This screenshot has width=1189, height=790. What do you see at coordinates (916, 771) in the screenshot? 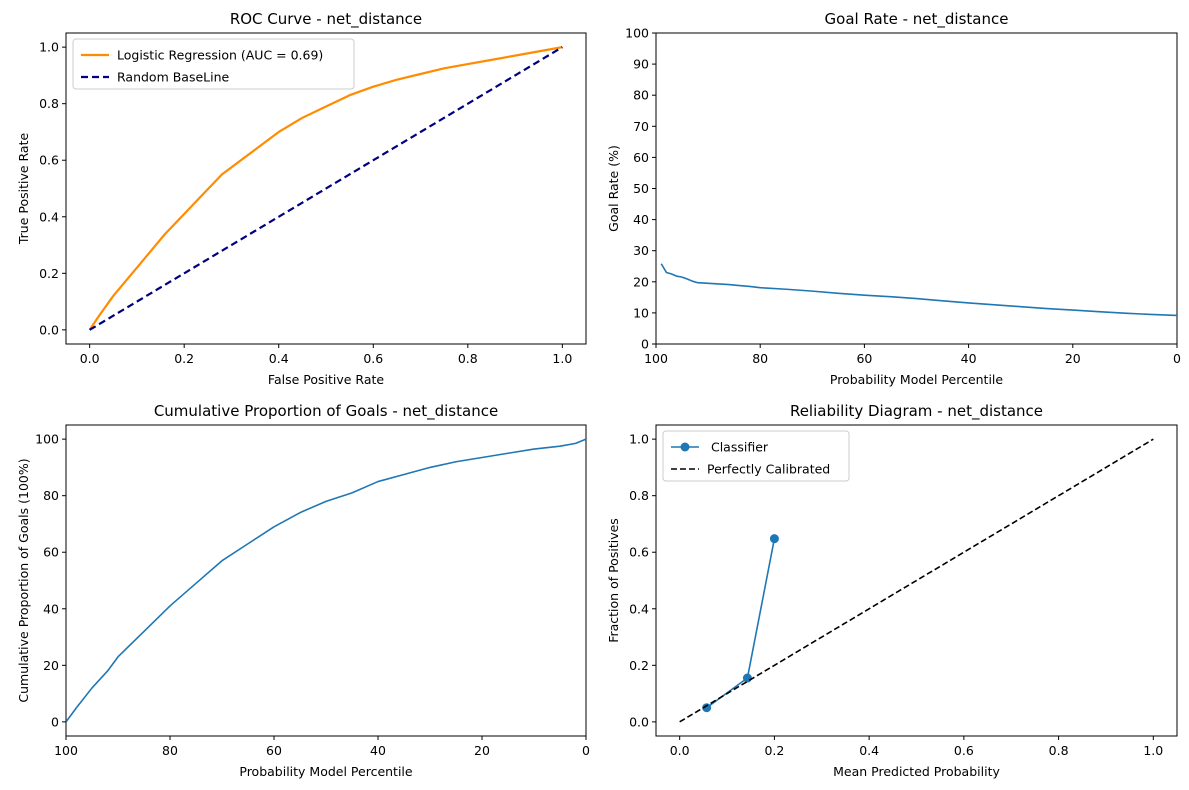
I see `x-axis-label: Mean Predicted Probability` at bounding box center [916, 771].